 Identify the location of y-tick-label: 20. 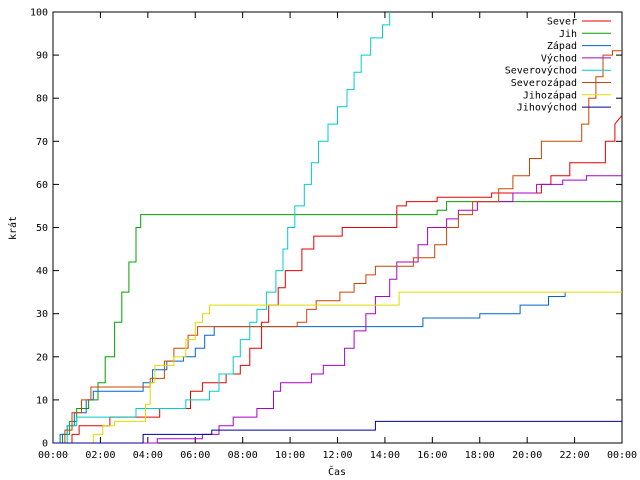
(42, 357).